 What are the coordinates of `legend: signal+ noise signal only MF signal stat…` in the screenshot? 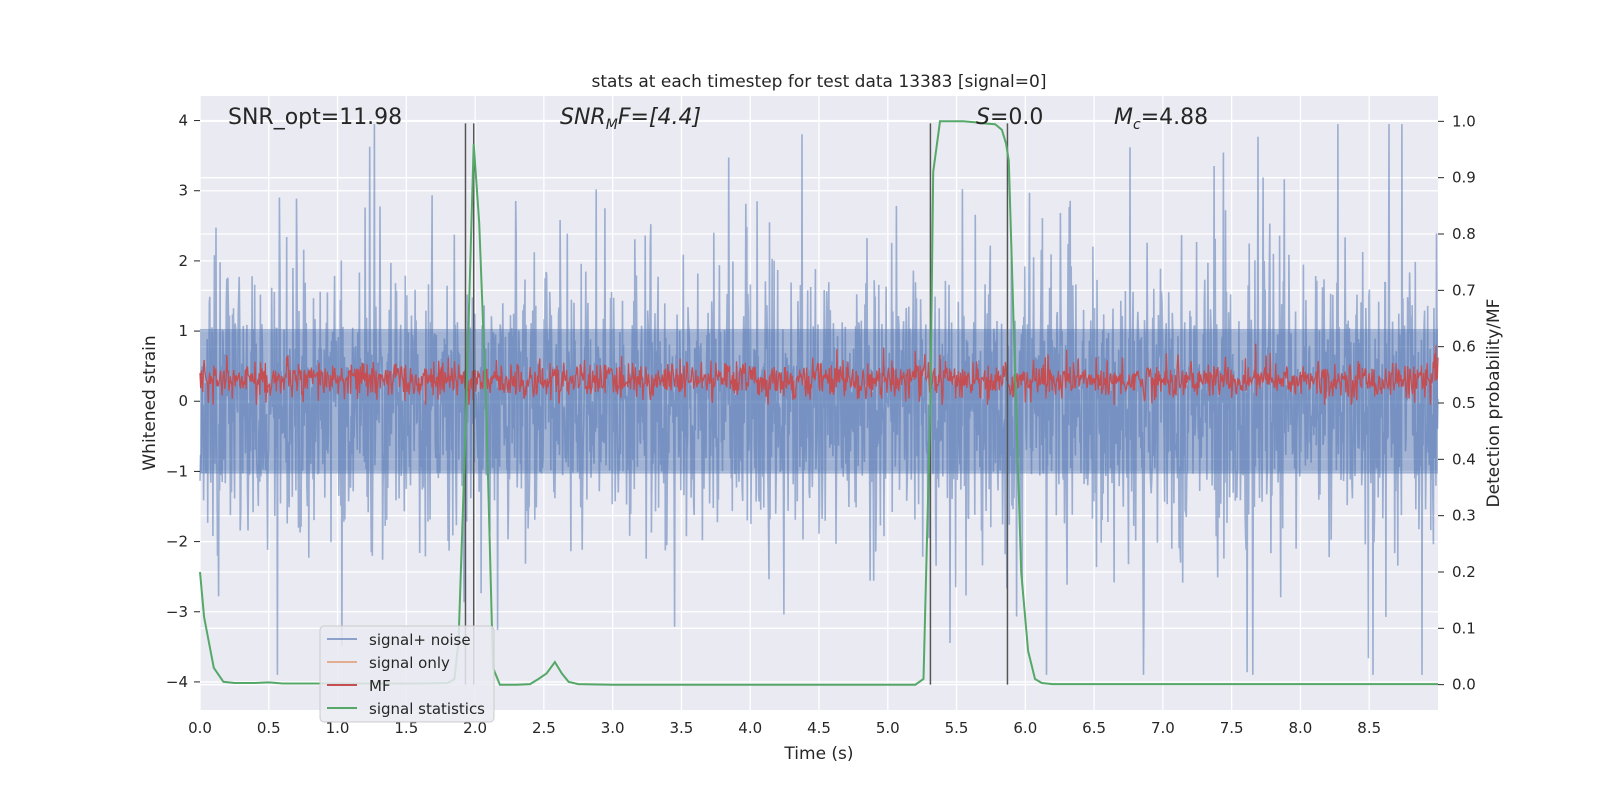 It's located at (407, 674).